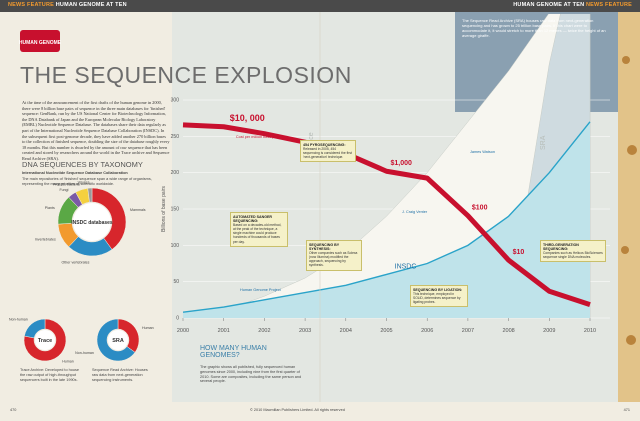 This screenshot has height=421, width=640. What do you see at coordinates (45, 240) in the screenshot?
I see `donut-label: Invertebrates` at bounding box center [45, 240].